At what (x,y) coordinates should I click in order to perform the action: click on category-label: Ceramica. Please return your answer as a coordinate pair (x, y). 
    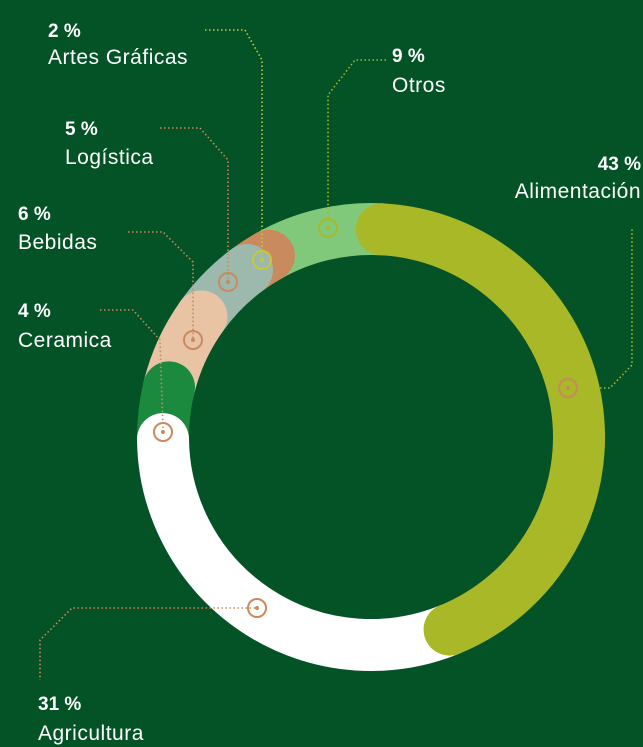
    Looking at the image, I should click on (65, 340).